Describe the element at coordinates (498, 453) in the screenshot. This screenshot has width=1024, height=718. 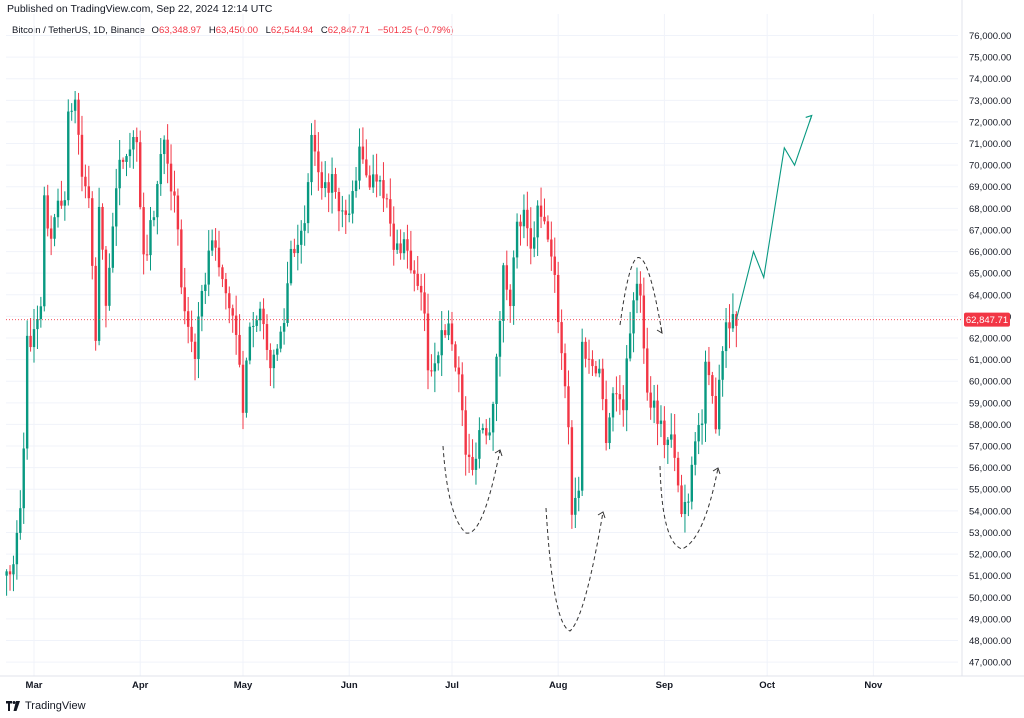
I see `dashed-arrowhead` at that location.